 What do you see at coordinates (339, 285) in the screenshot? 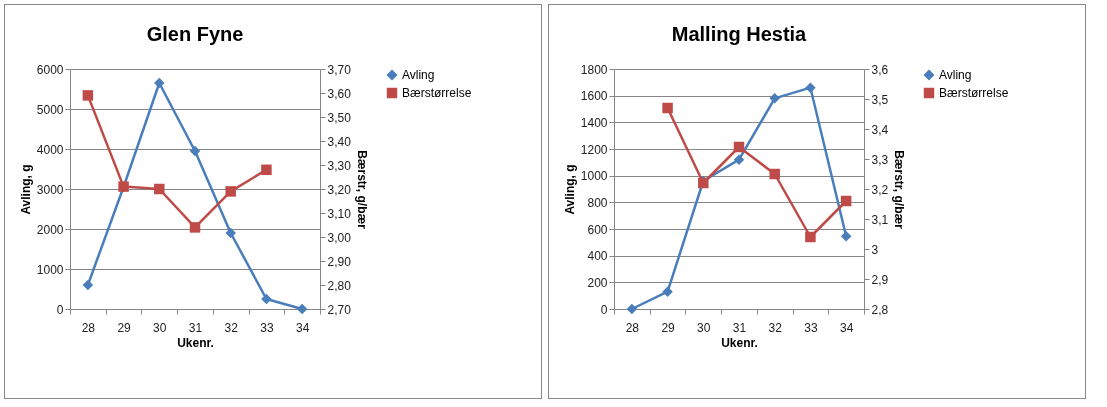
I see `y2-tick-label: 2,80` at bounding box center [339, 285].